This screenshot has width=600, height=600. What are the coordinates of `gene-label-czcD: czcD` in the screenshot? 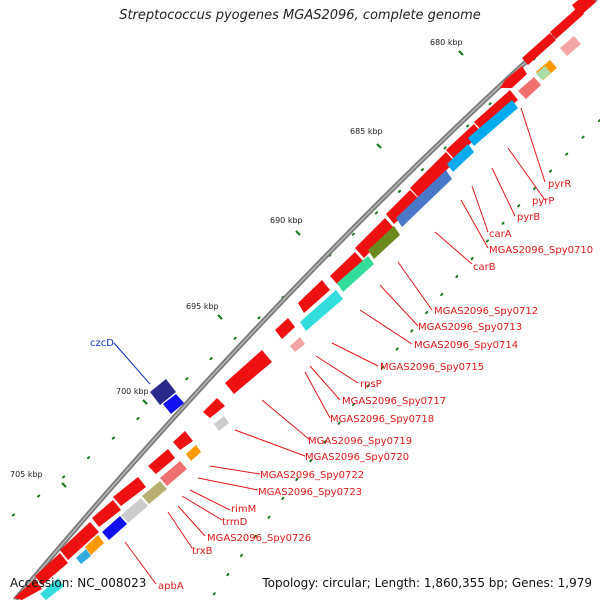 It's located at (102, 343).